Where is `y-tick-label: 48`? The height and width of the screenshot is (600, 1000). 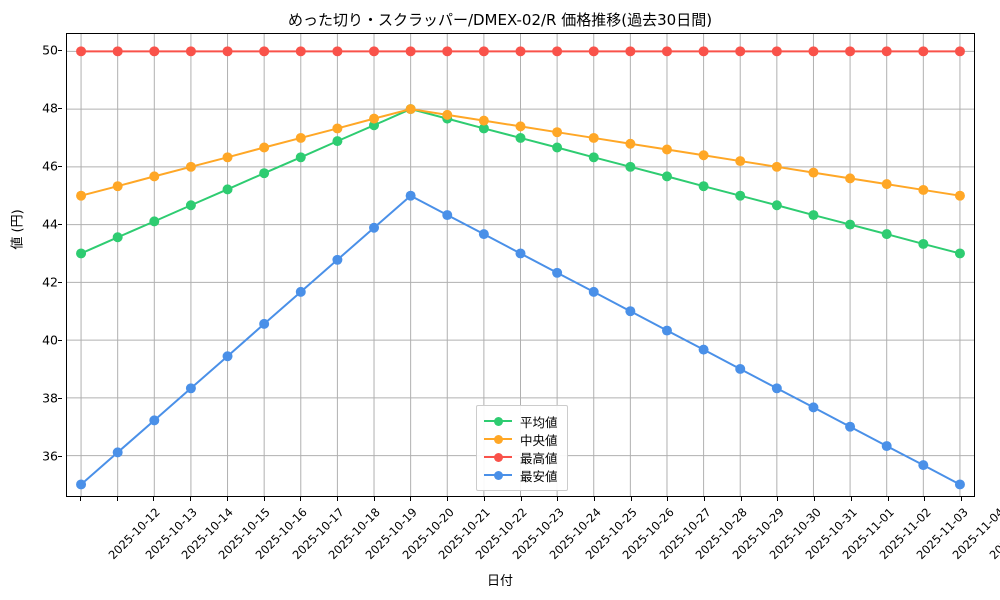 y-tick-label: 48 is located at coordinates (50, 108).